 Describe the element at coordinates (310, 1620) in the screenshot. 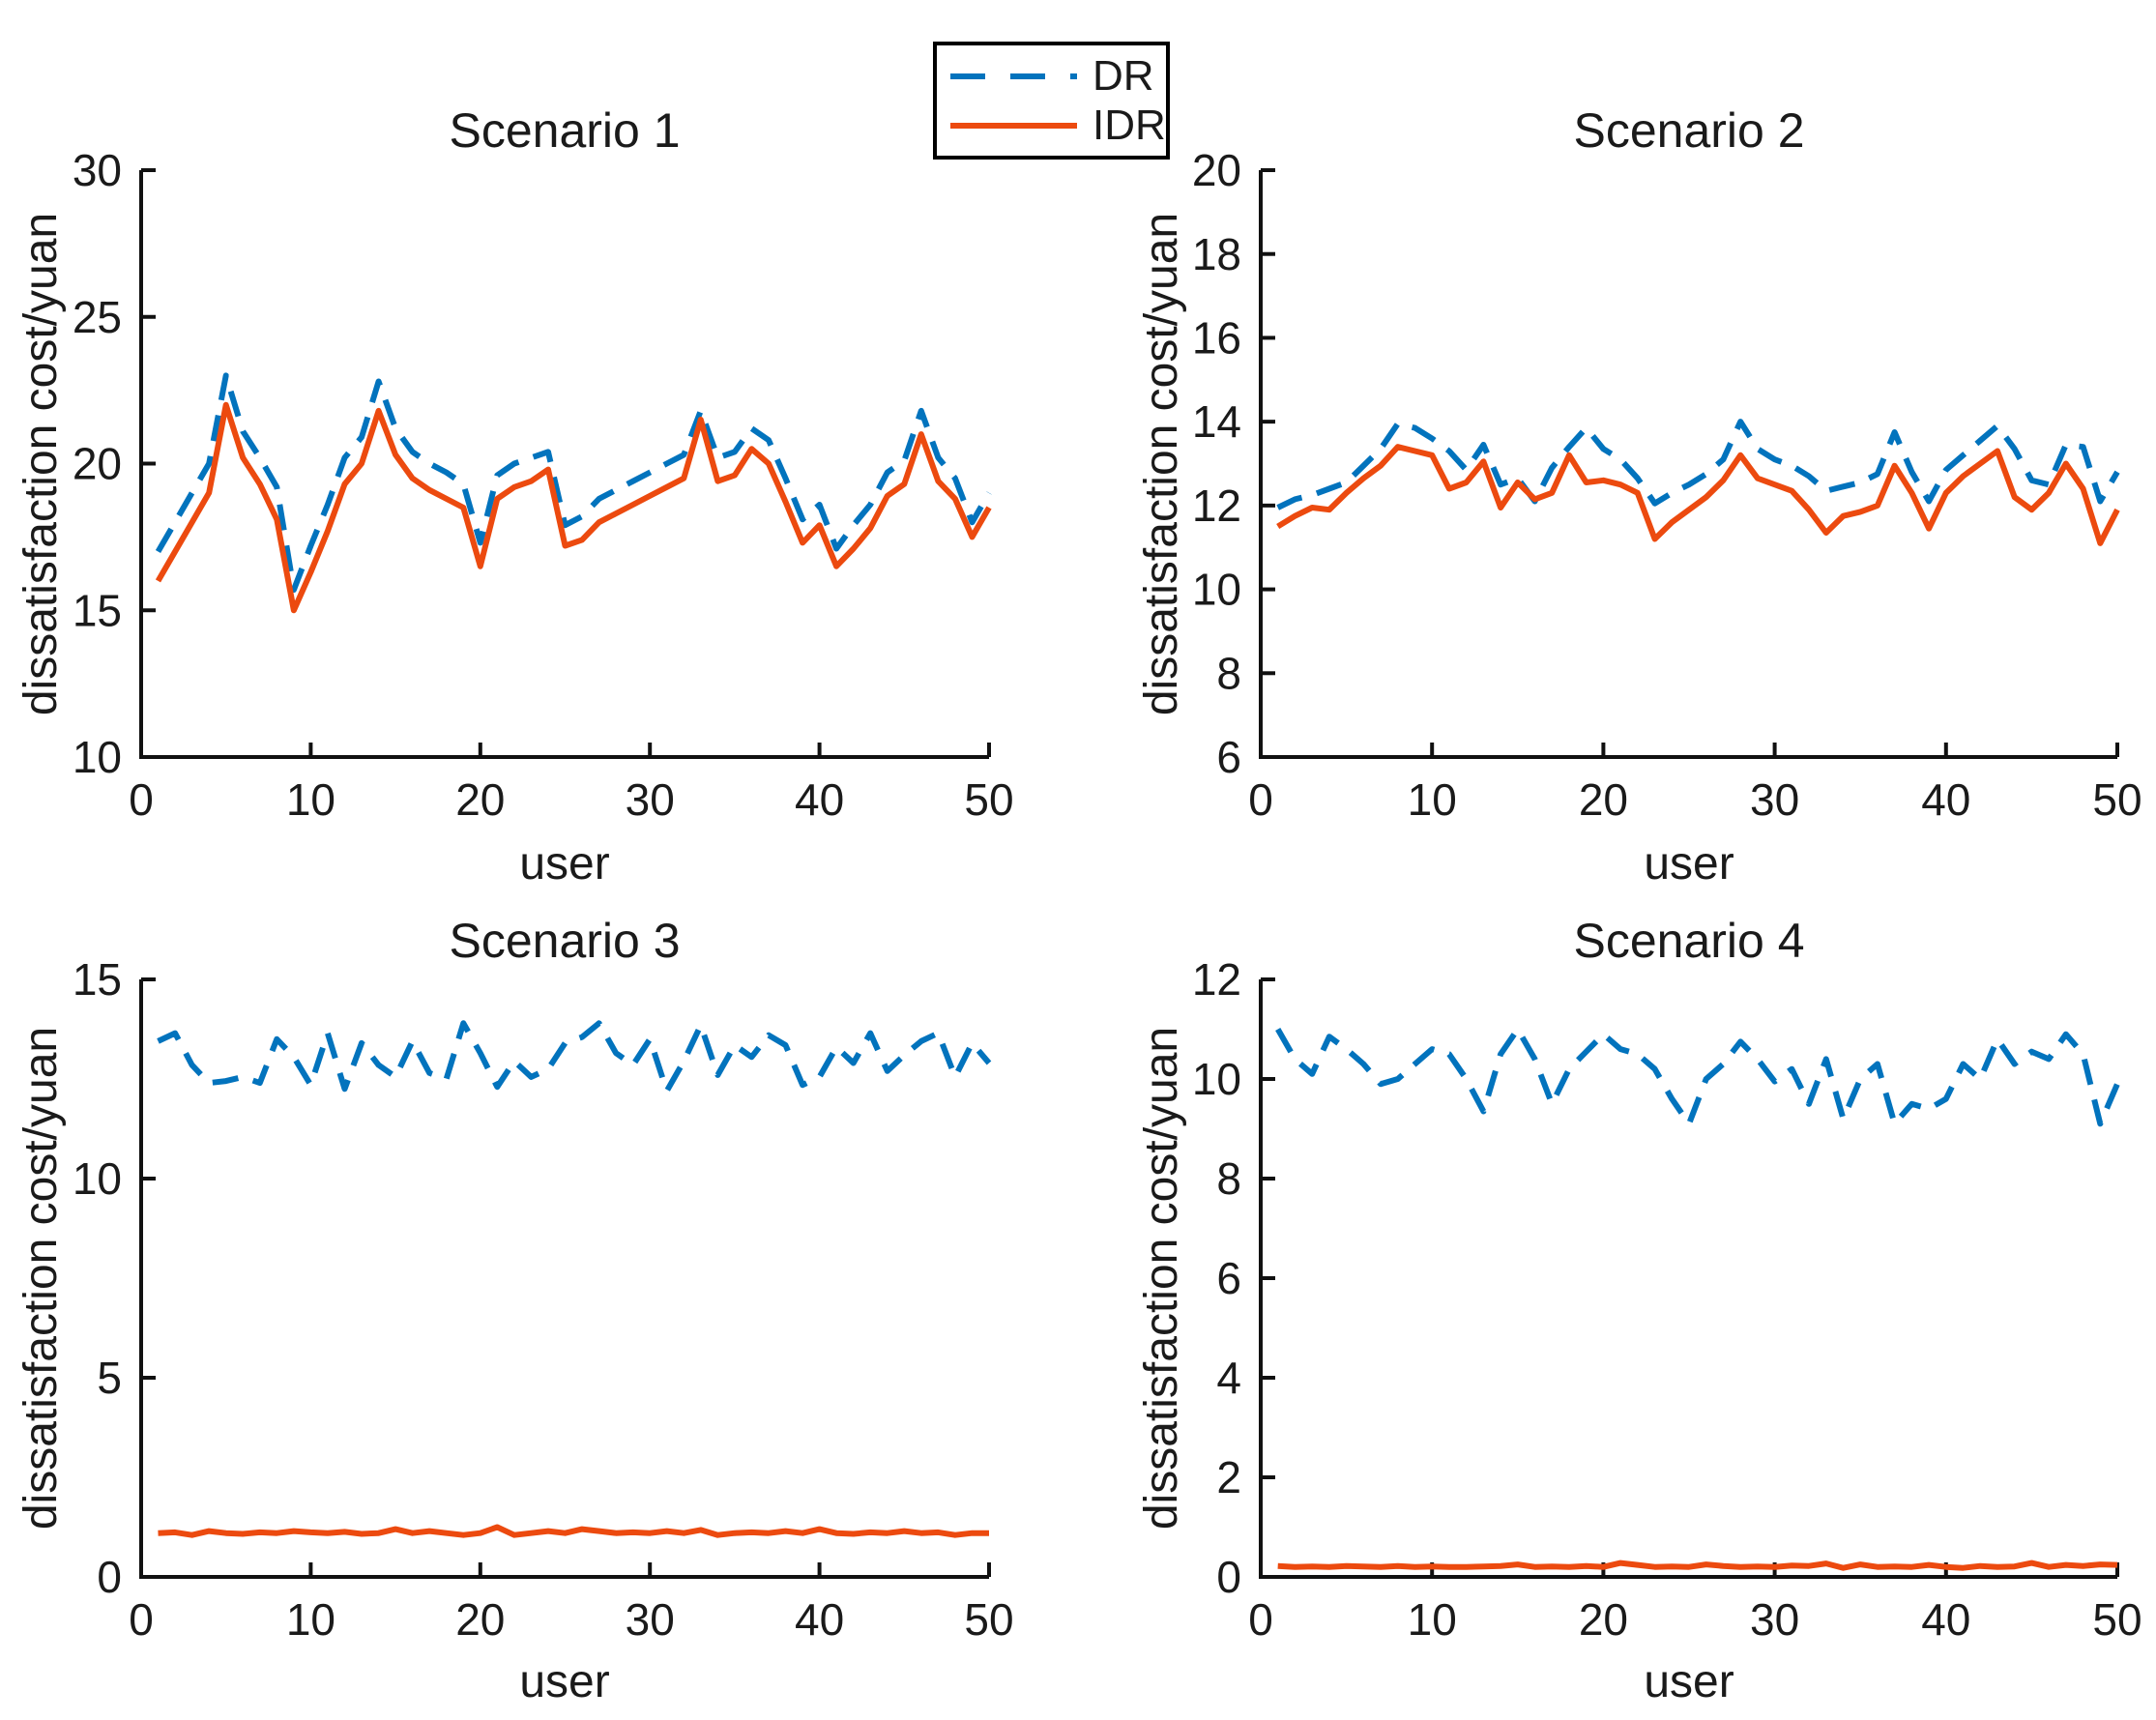

I see `subplot-3-xtick-label: 10` at that location.